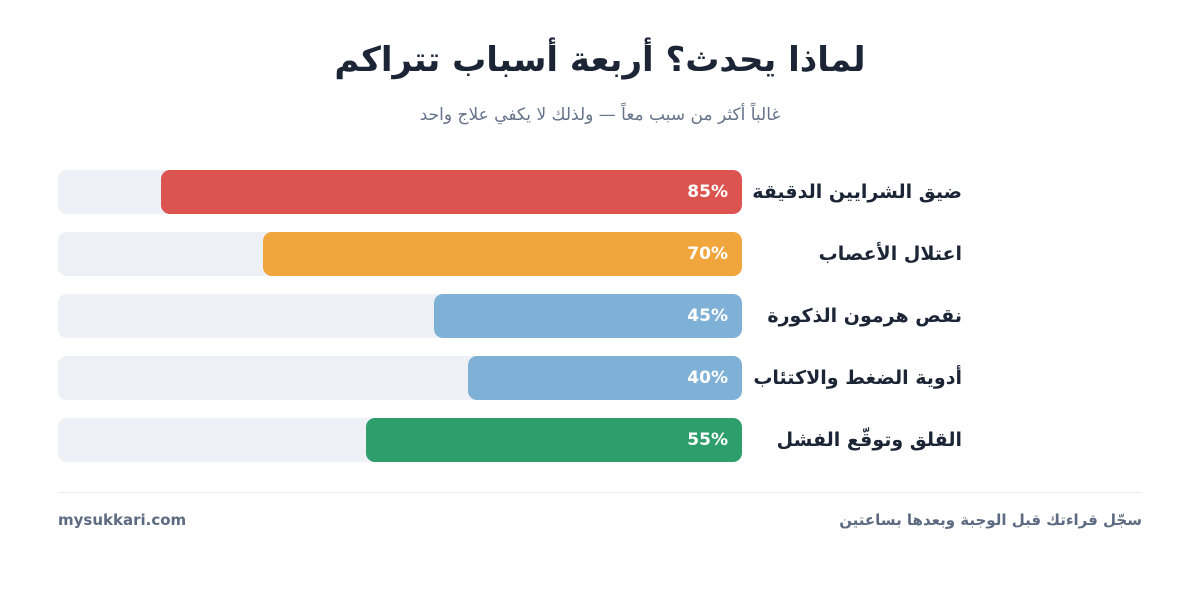 This screenshot has width=1200, height=600. I want to click on bar-value-label: 40%, so click(707, 378).